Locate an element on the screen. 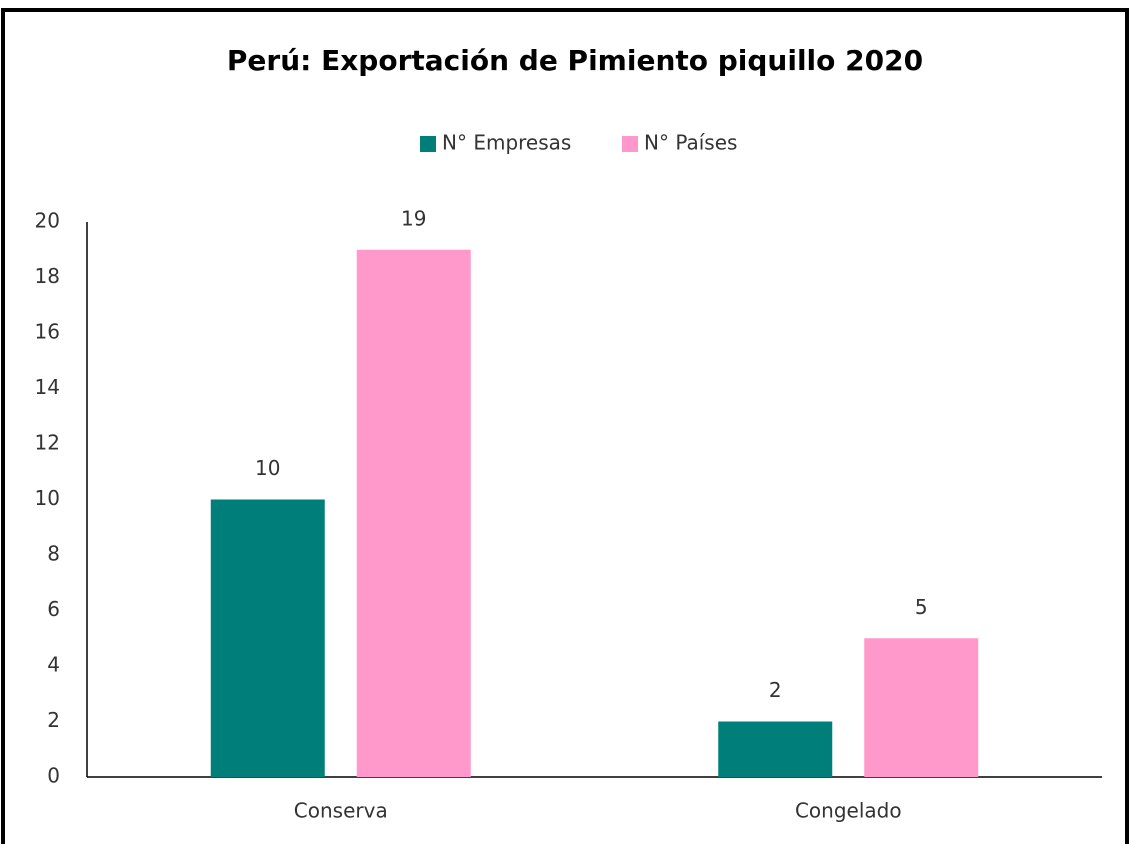  y-tick-label: 16 is located at coordinates (47, 332).